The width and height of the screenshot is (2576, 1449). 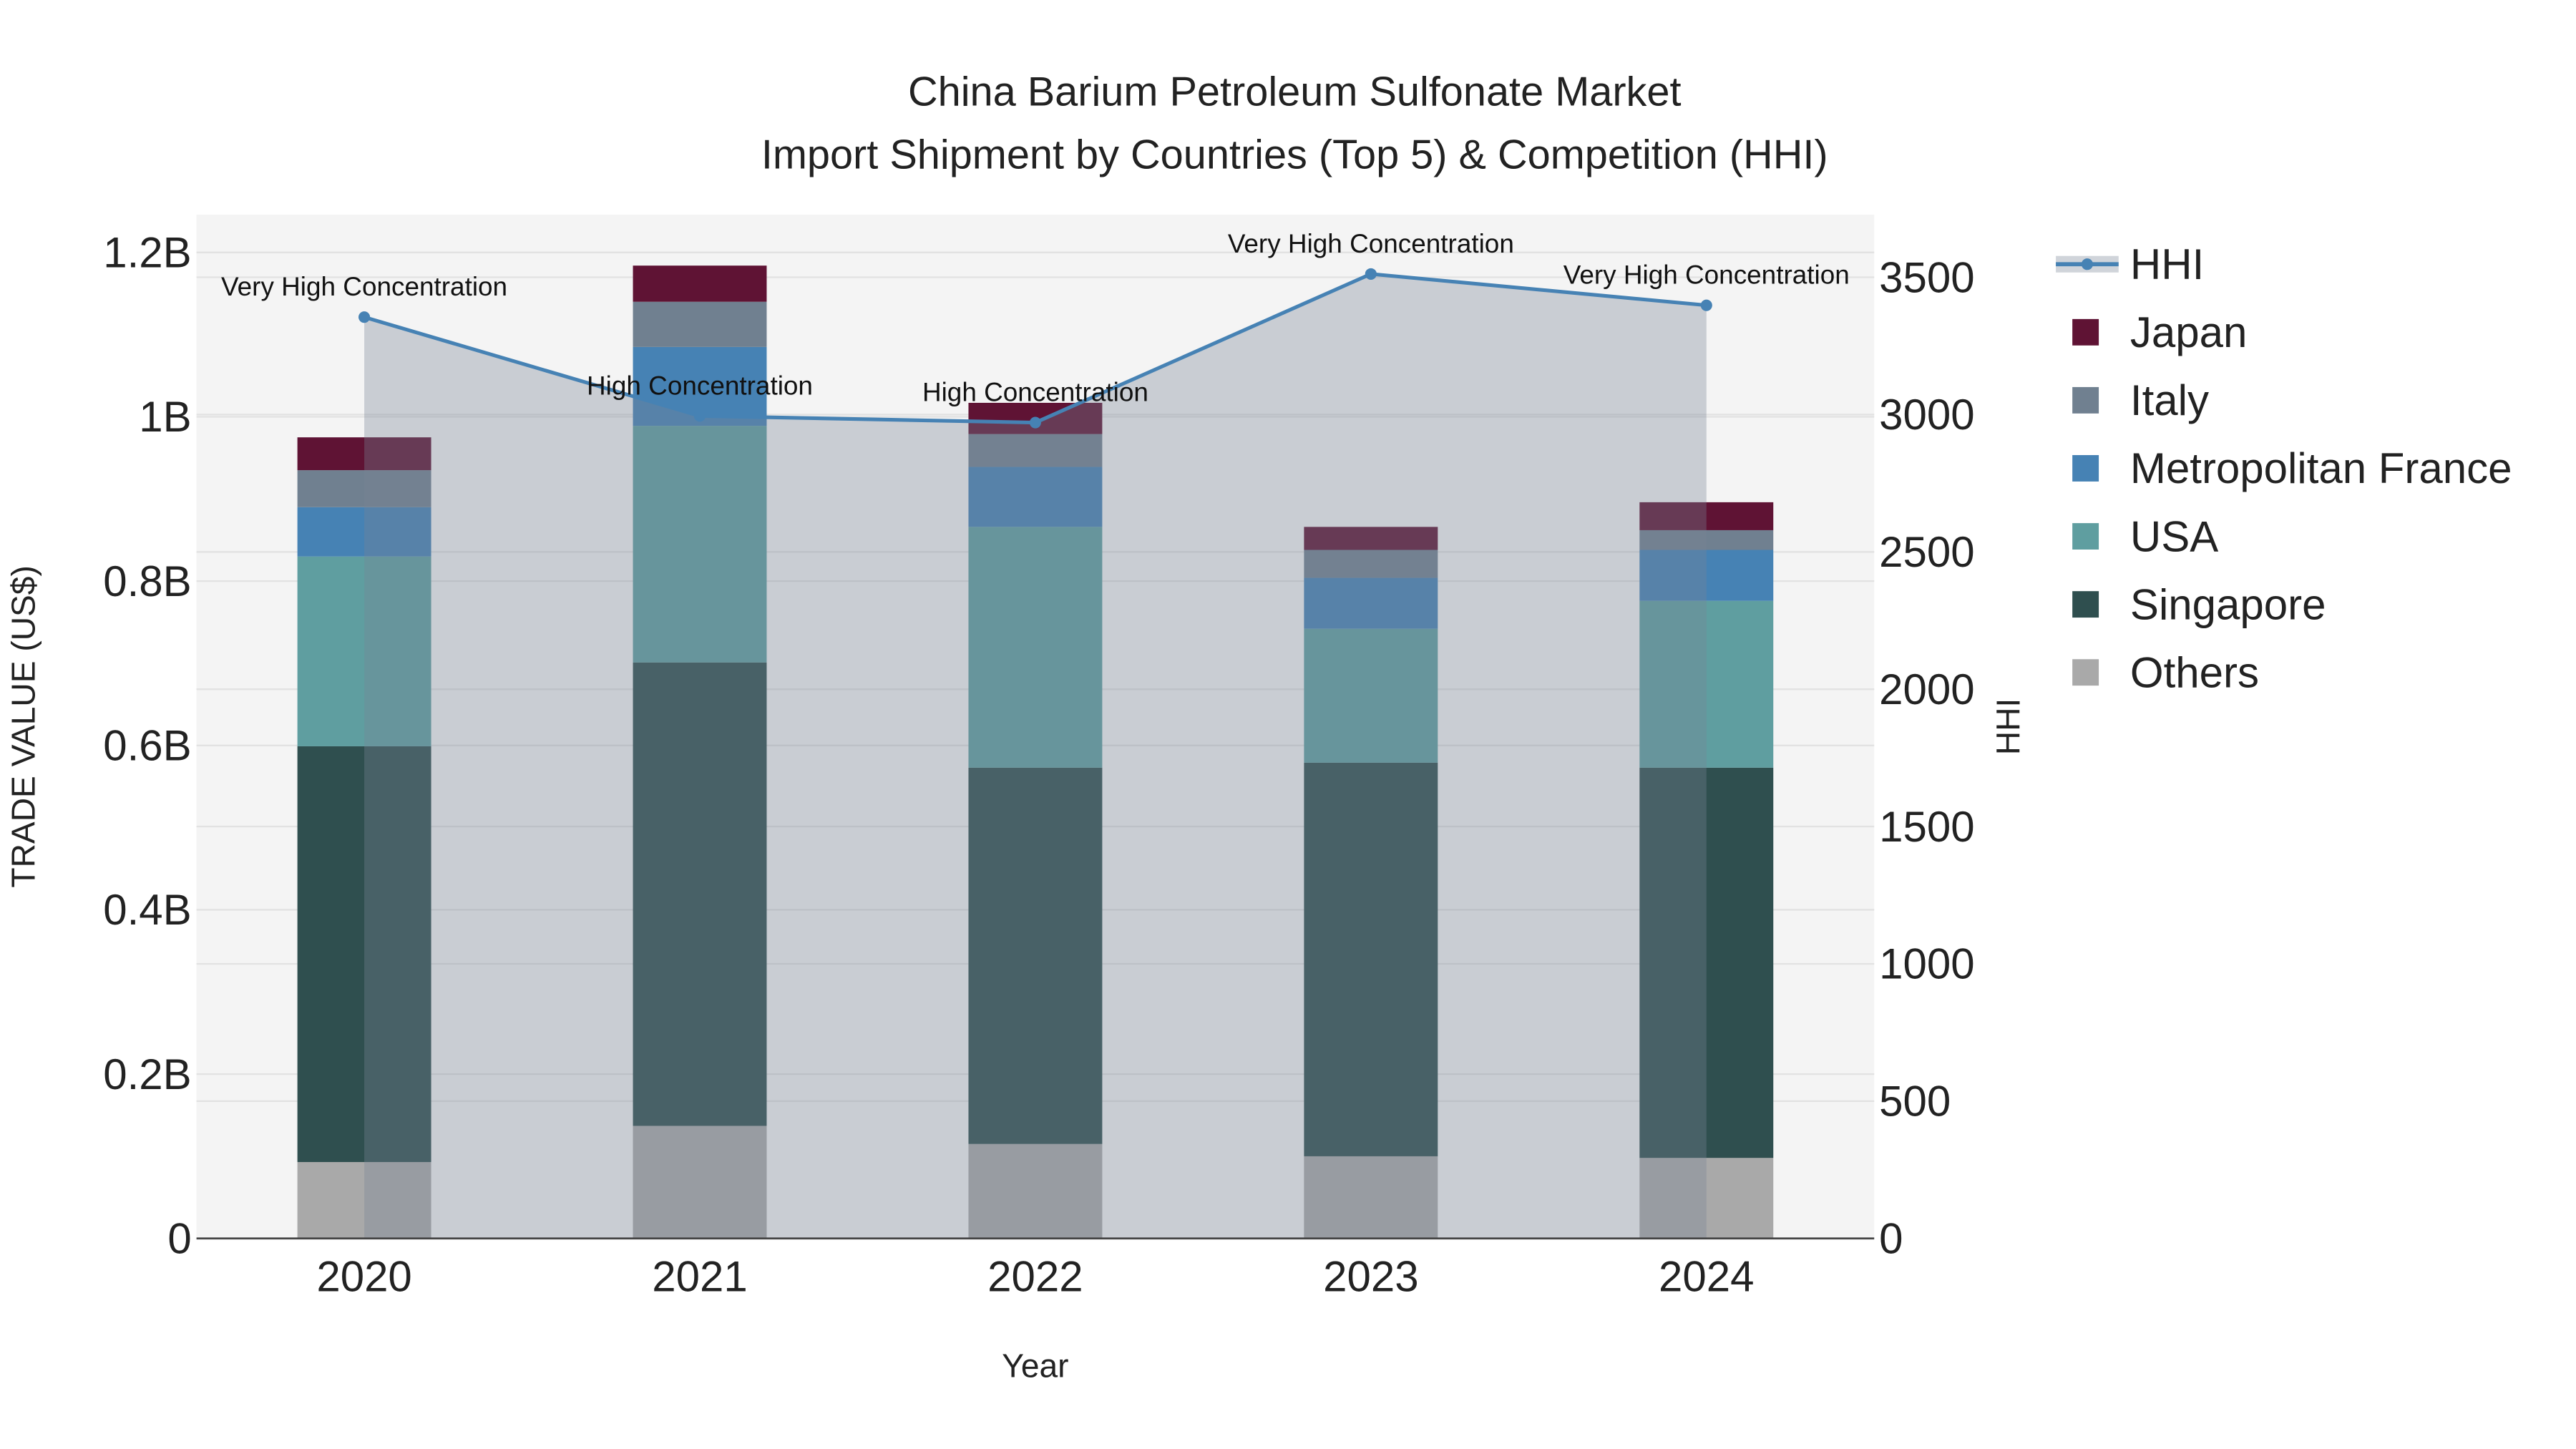 What do you see at coordinates (2167, 264) in the screenshot?
I see `legend-label: HHI` at bounding box center [2167, 264].